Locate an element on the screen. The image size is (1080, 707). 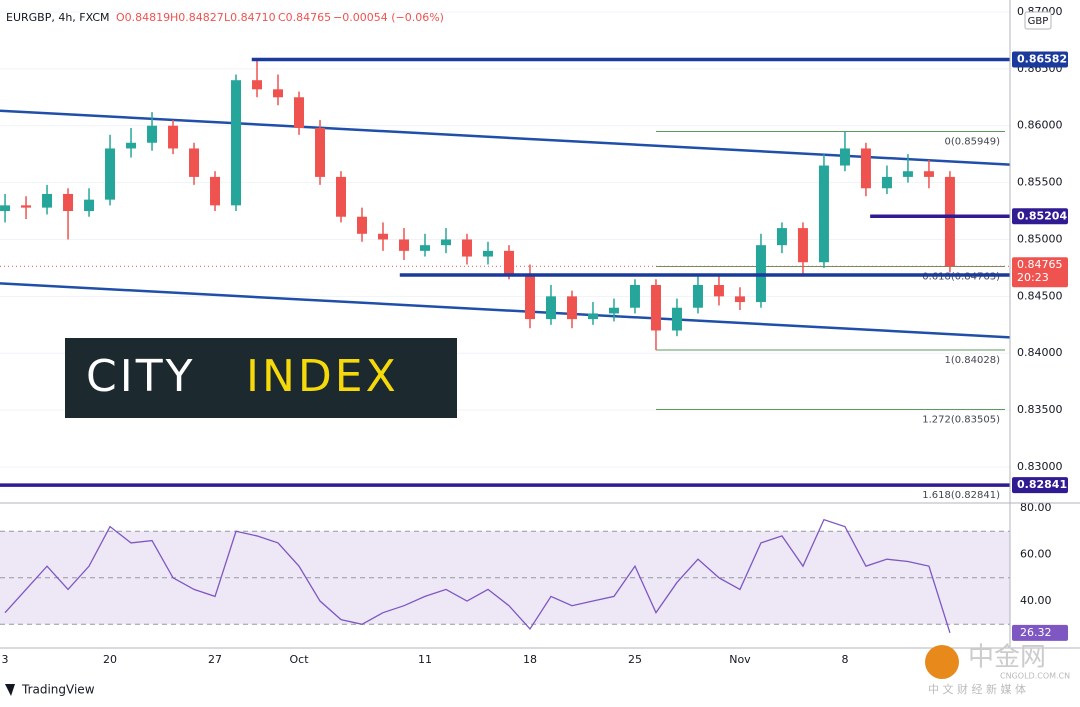
x-tick-label: 25 is located at coordinates (635, 659).